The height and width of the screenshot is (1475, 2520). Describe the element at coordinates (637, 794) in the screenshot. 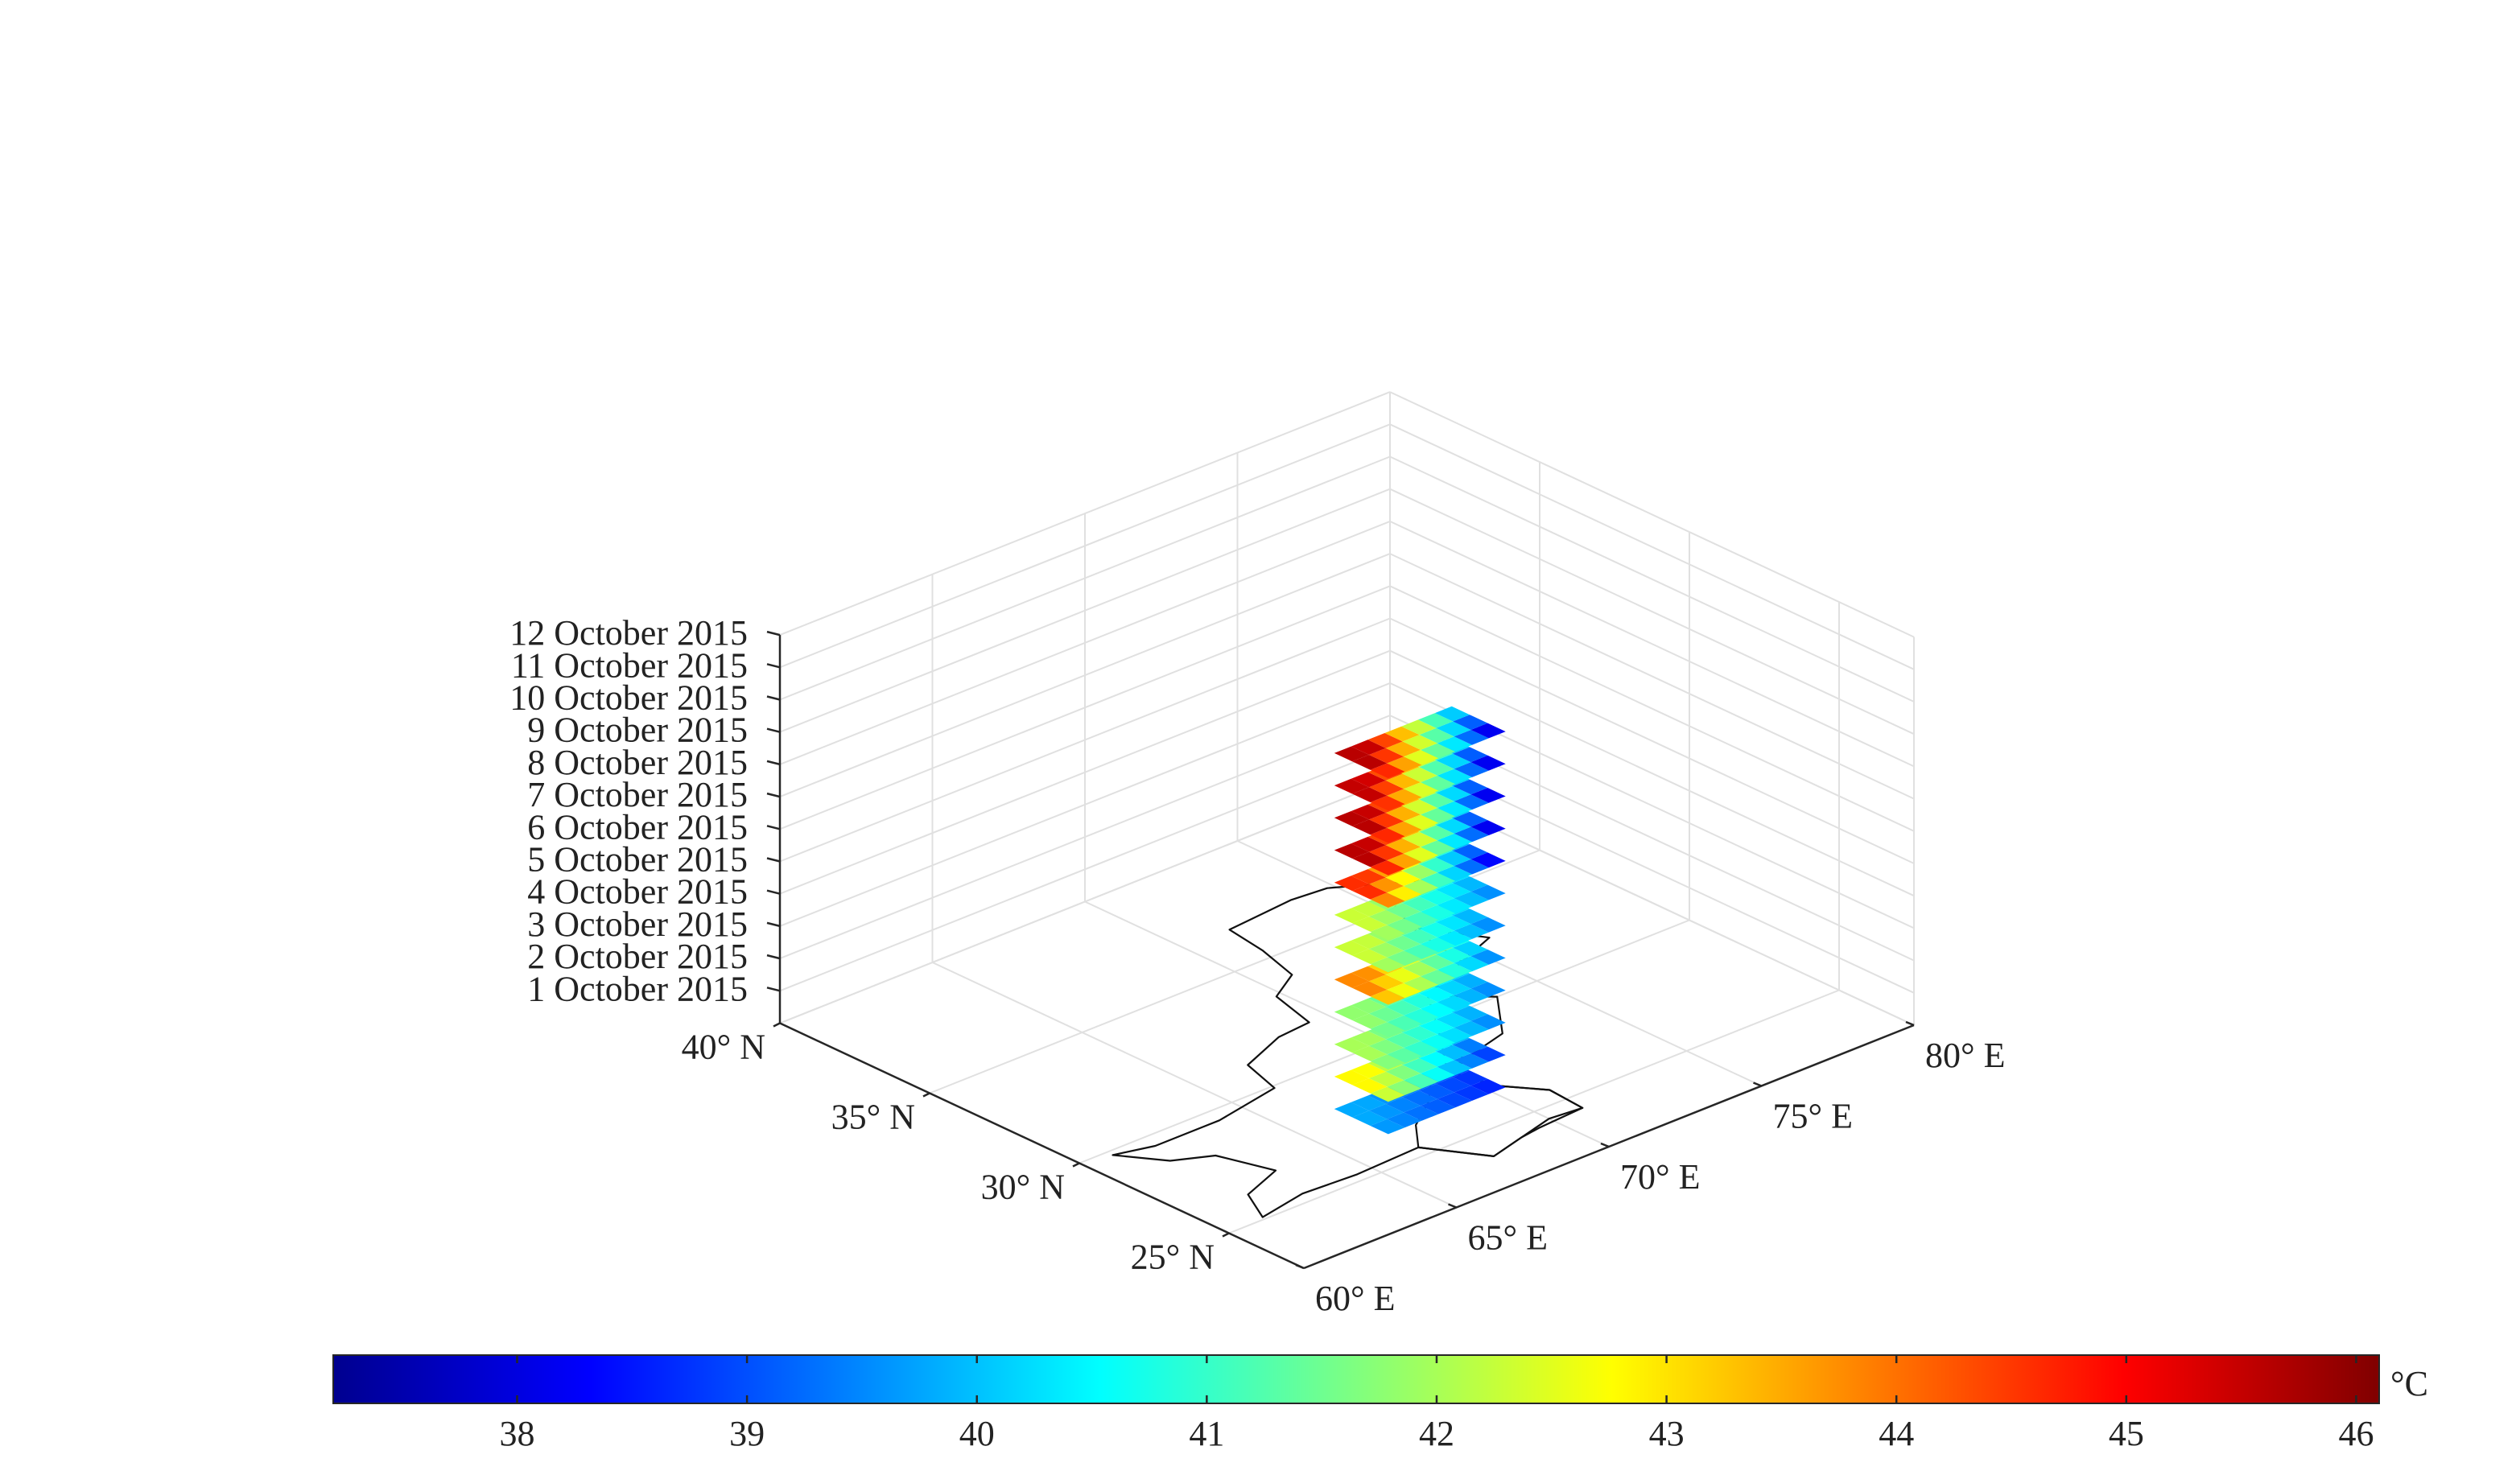

I see `z-tick-label: 7 October 2015` at that location.